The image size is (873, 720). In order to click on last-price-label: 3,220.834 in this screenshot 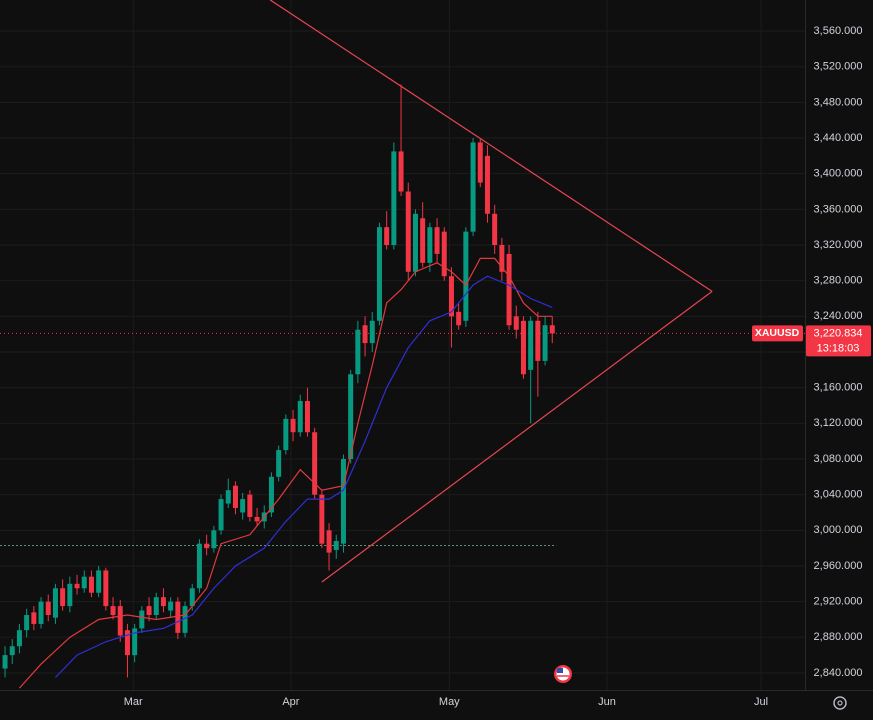, I will do `click(838, 333)`.